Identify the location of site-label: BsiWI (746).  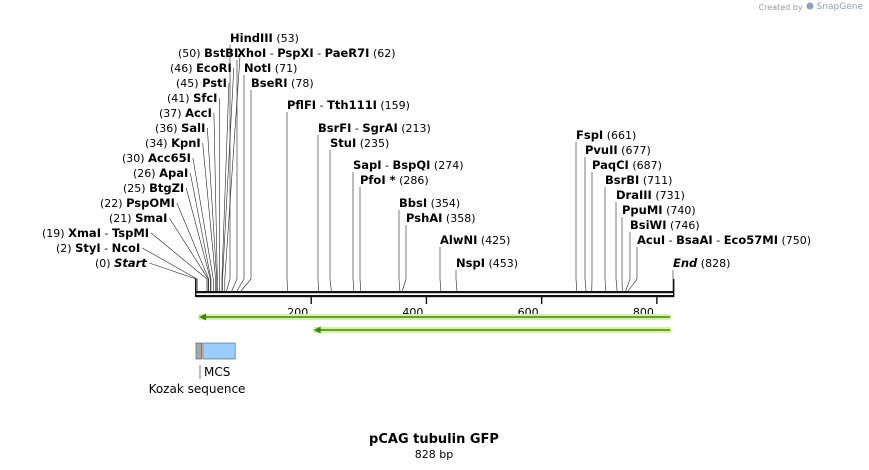
(665, 225).